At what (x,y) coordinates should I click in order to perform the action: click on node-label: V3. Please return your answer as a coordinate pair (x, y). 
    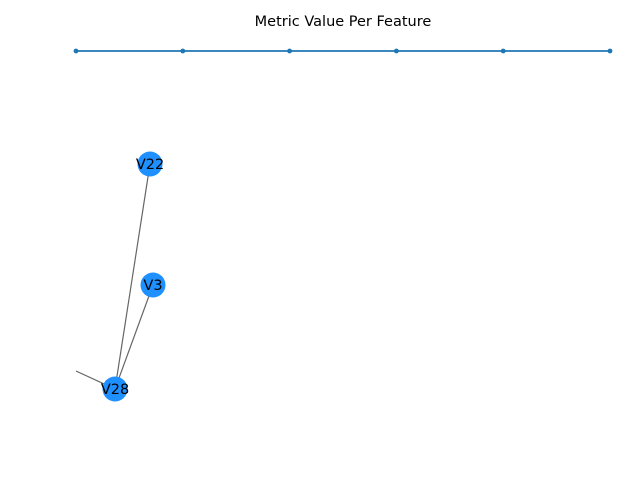
    Looking at the image, I should click on (152, 286).